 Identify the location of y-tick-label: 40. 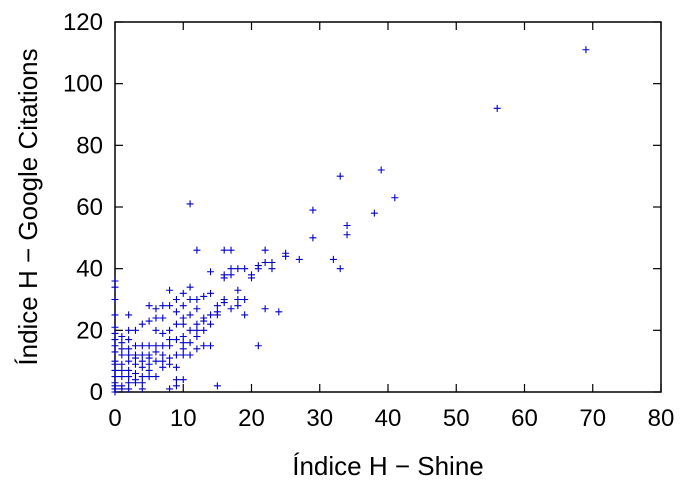
(89, 269).